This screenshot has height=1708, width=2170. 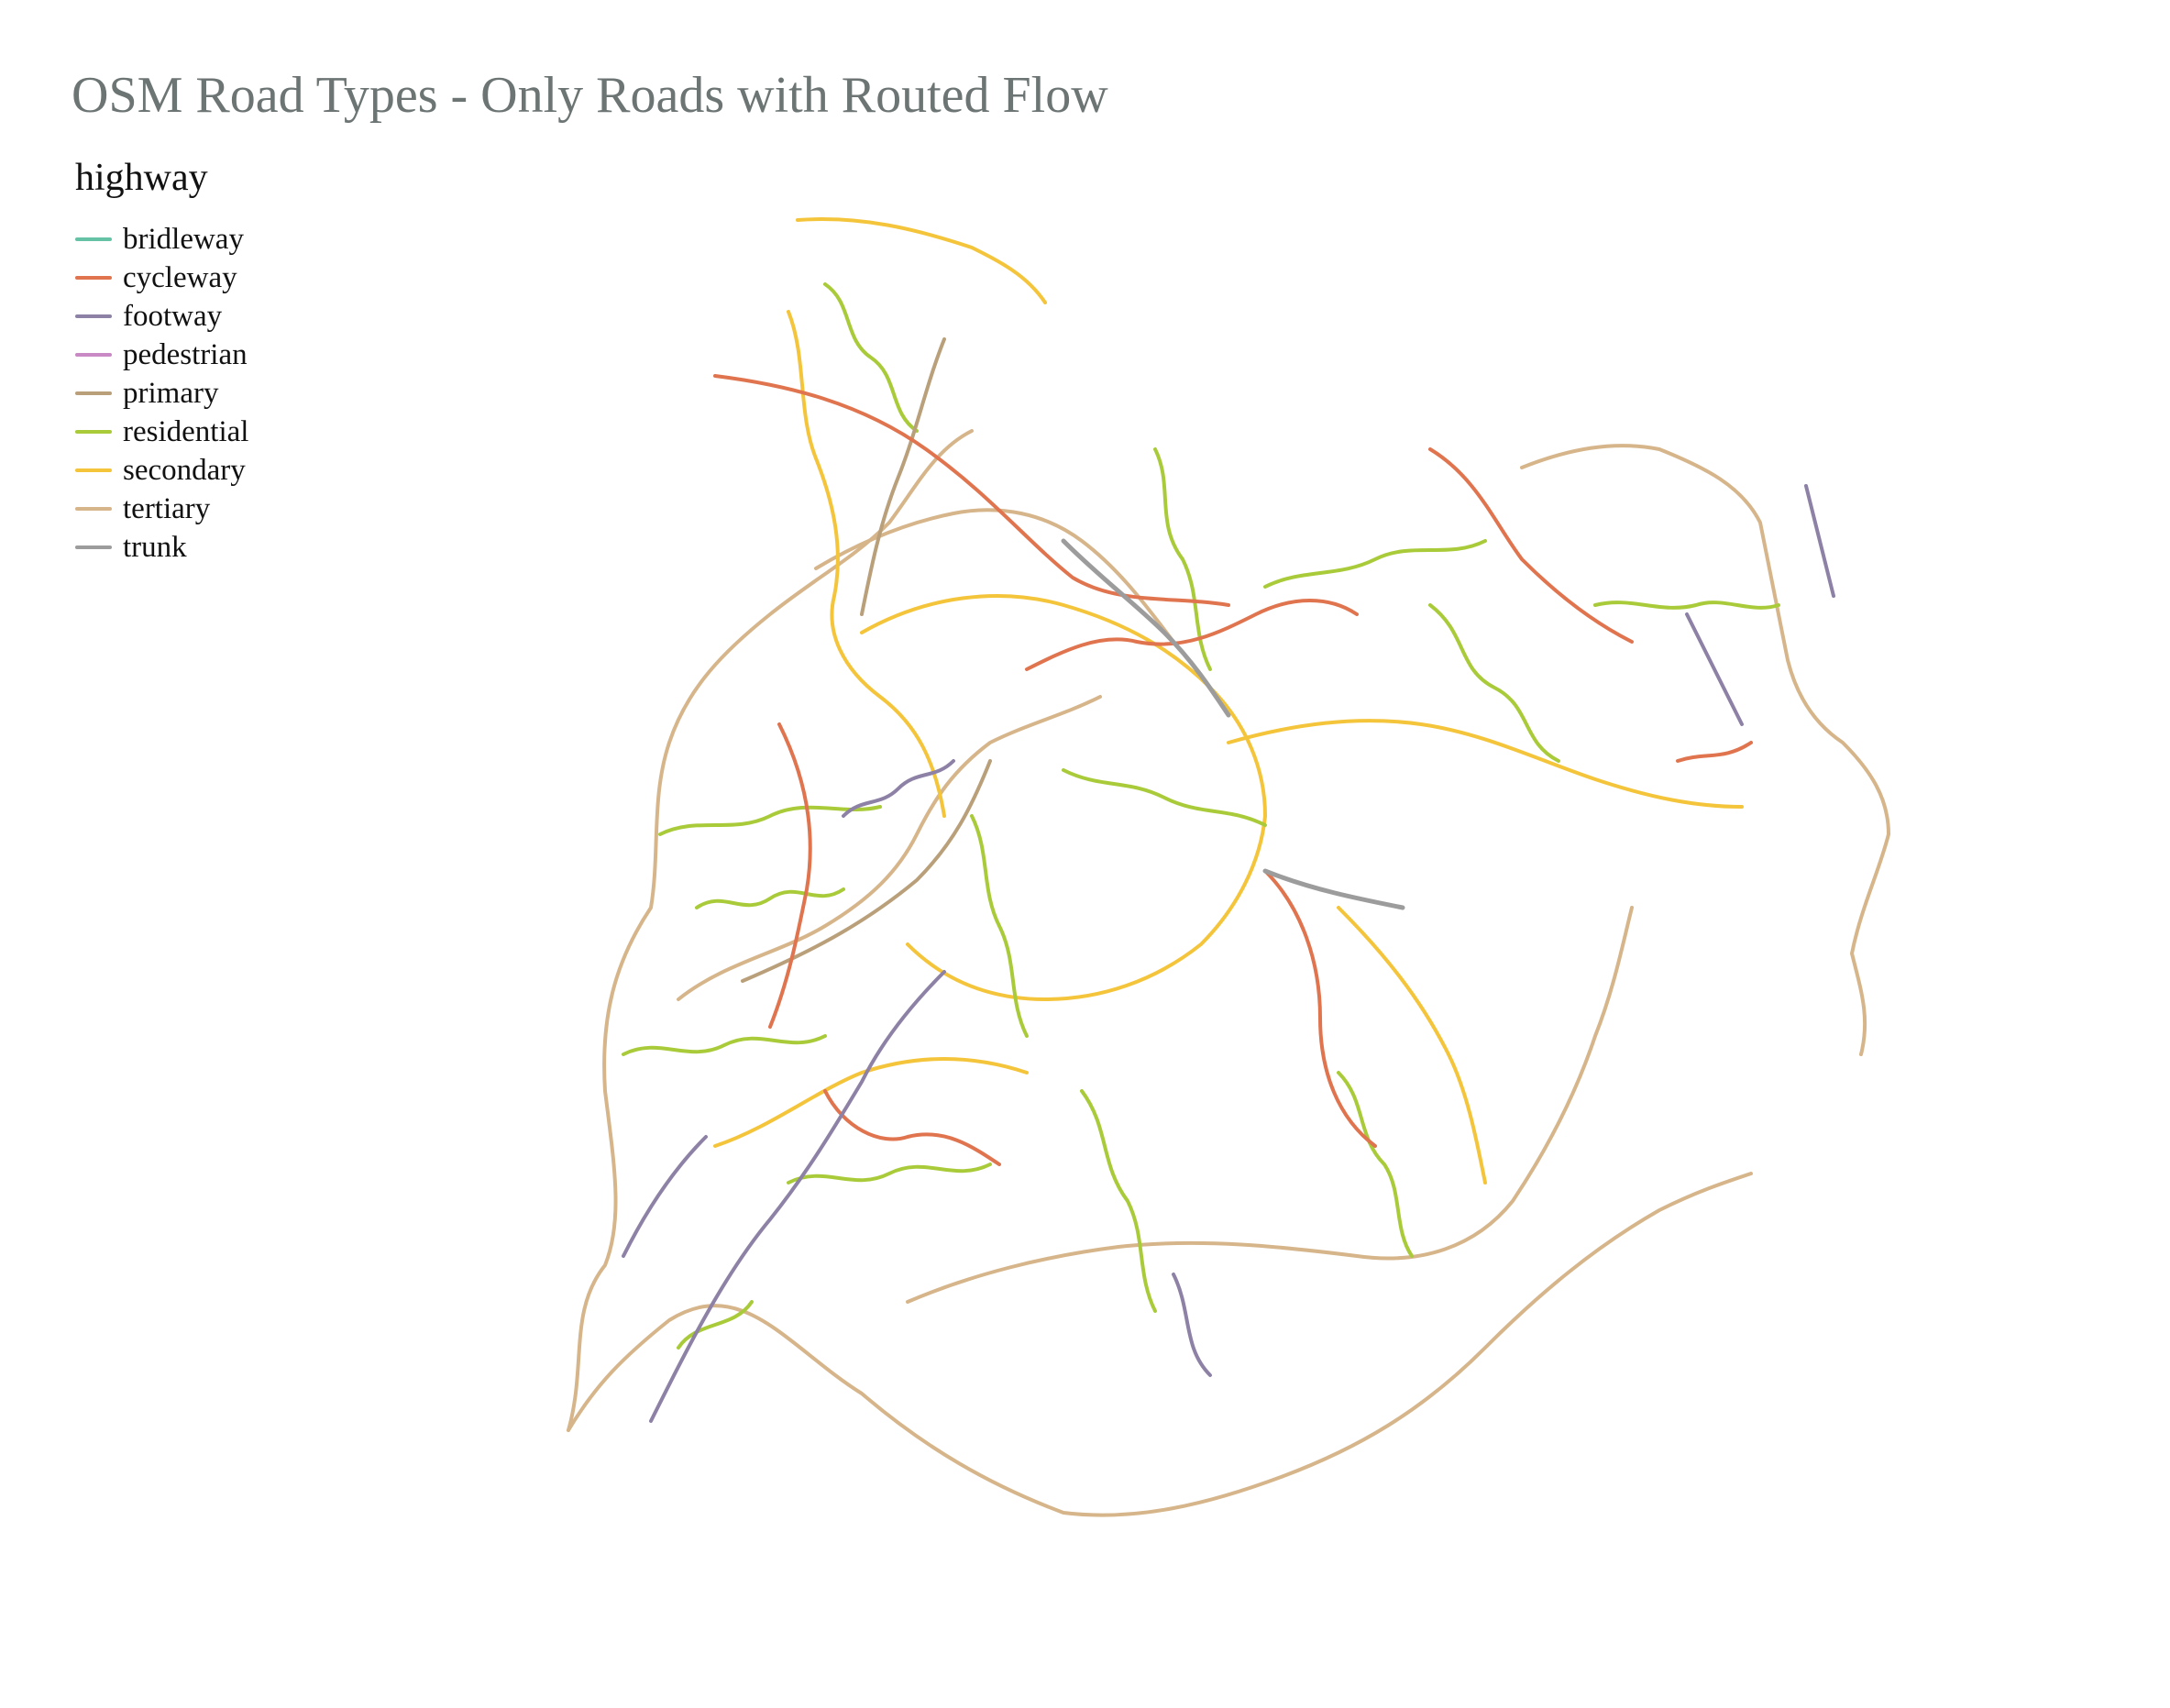 I want to click on legend-item-secondary: secondary, so click(x=240, y=471).